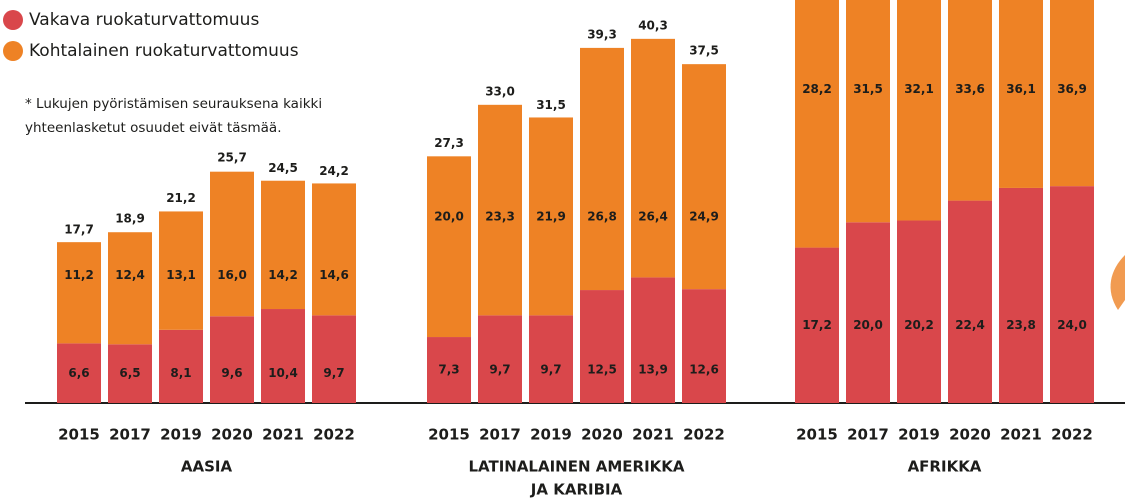 The width and height of the screenshot is (1125, 501). Describe the element at coordinates (283, 275) in the screenshot. I see `value-label: 14,2` at that location.